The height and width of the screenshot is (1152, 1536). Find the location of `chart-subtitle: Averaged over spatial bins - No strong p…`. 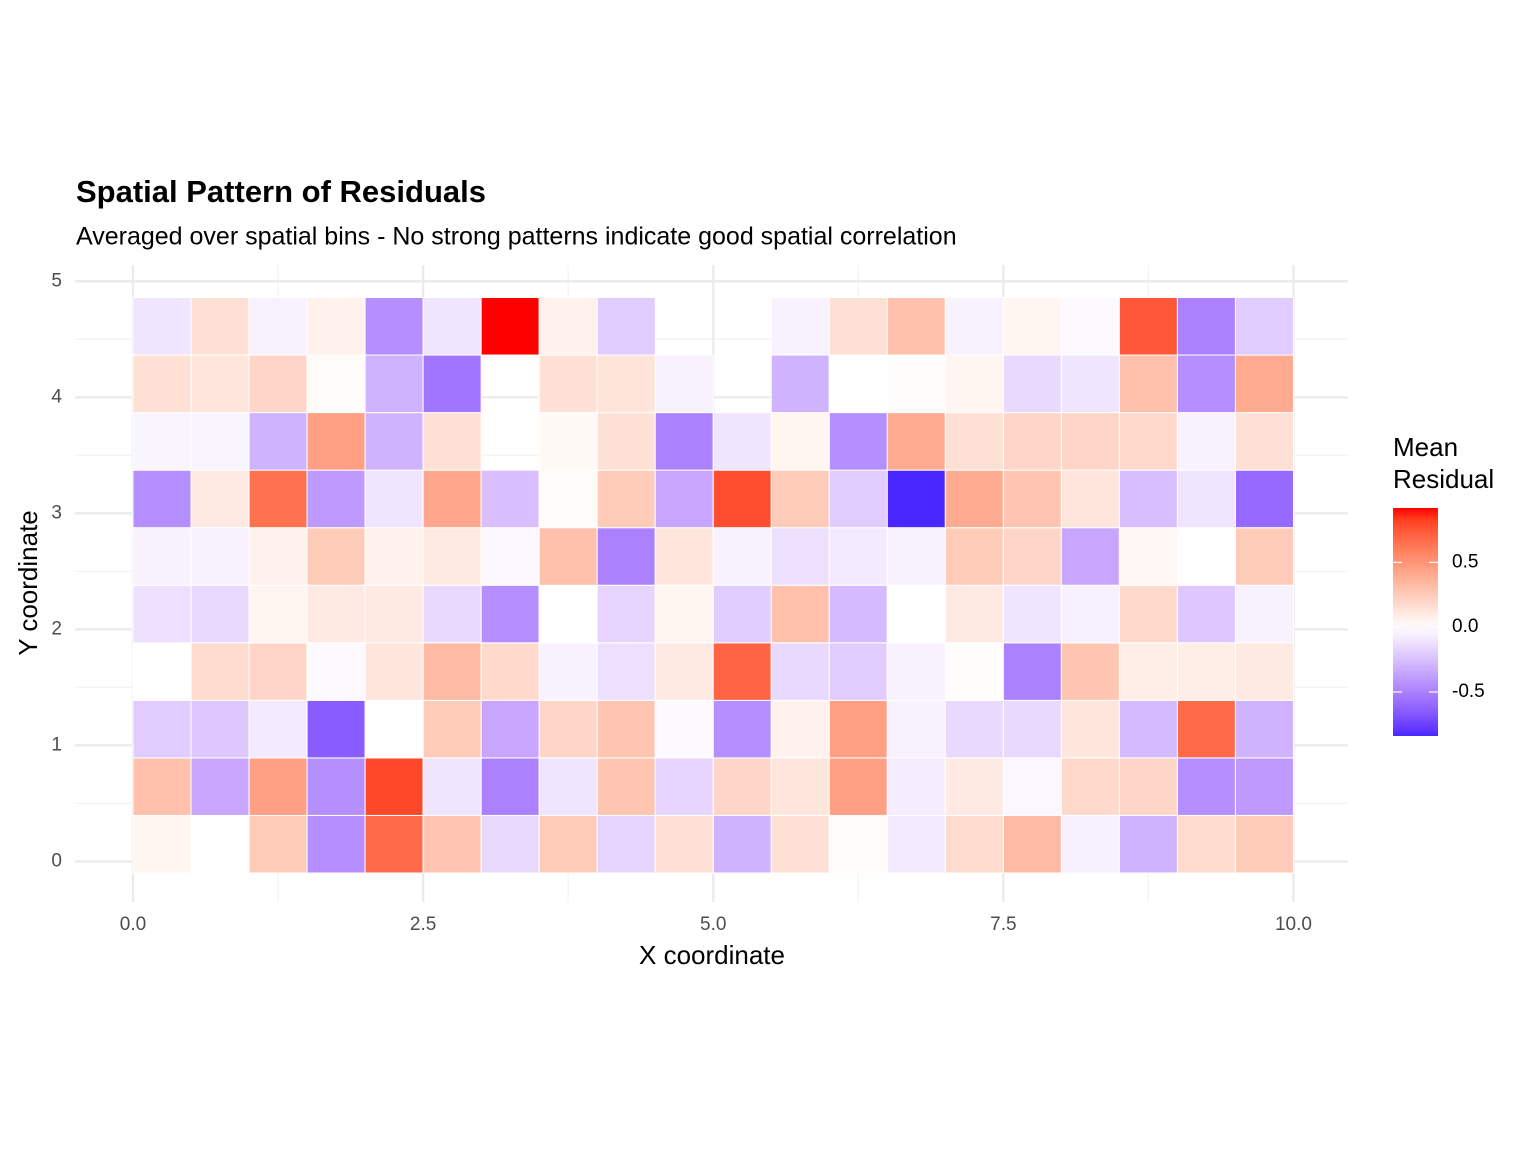

chart-subtitle: Averaged over spatial bins - No strong p… is located at coordinates (516, 237).